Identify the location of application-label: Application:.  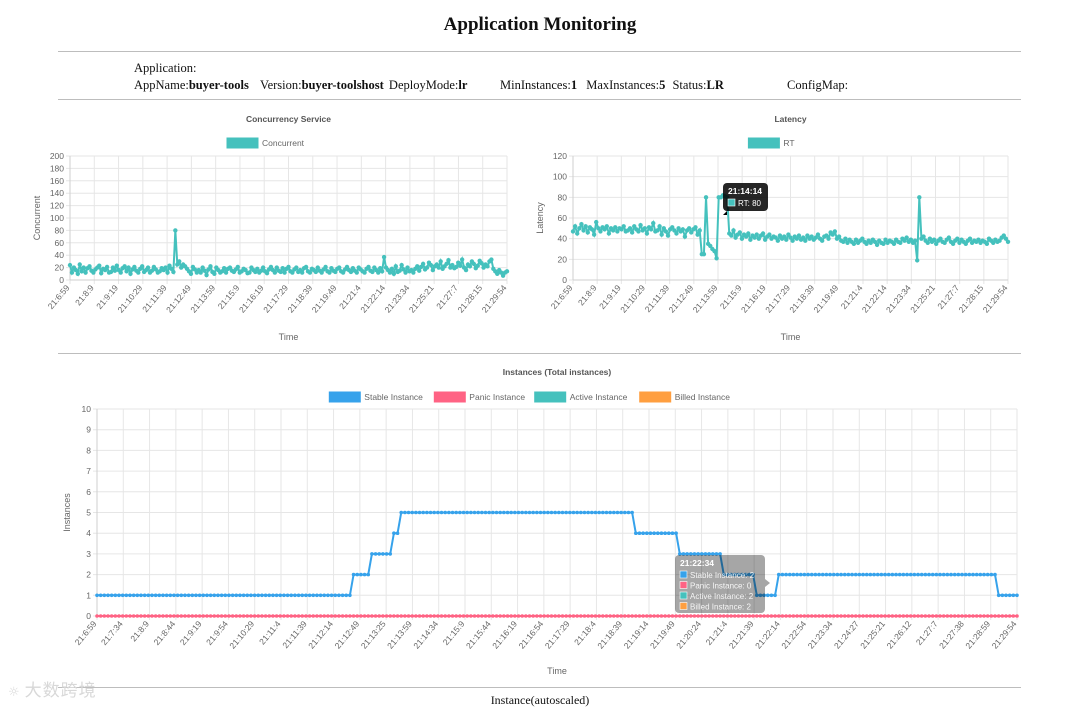
(165, 68).